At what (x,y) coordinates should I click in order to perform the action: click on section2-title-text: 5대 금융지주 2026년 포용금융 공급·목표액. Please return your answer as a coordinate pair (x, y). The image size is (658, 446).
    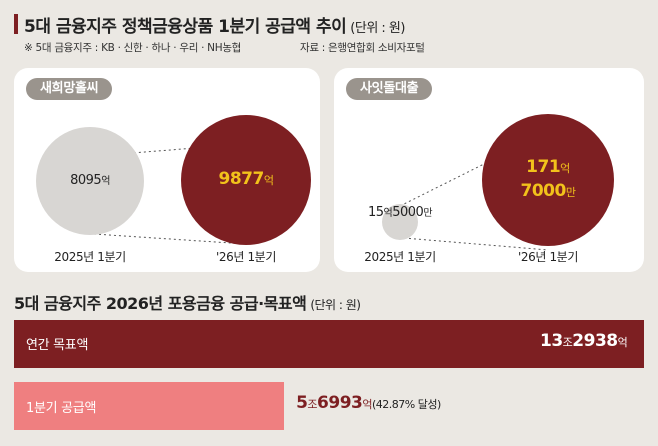
    Looking at the image, I should click on (160, 303).